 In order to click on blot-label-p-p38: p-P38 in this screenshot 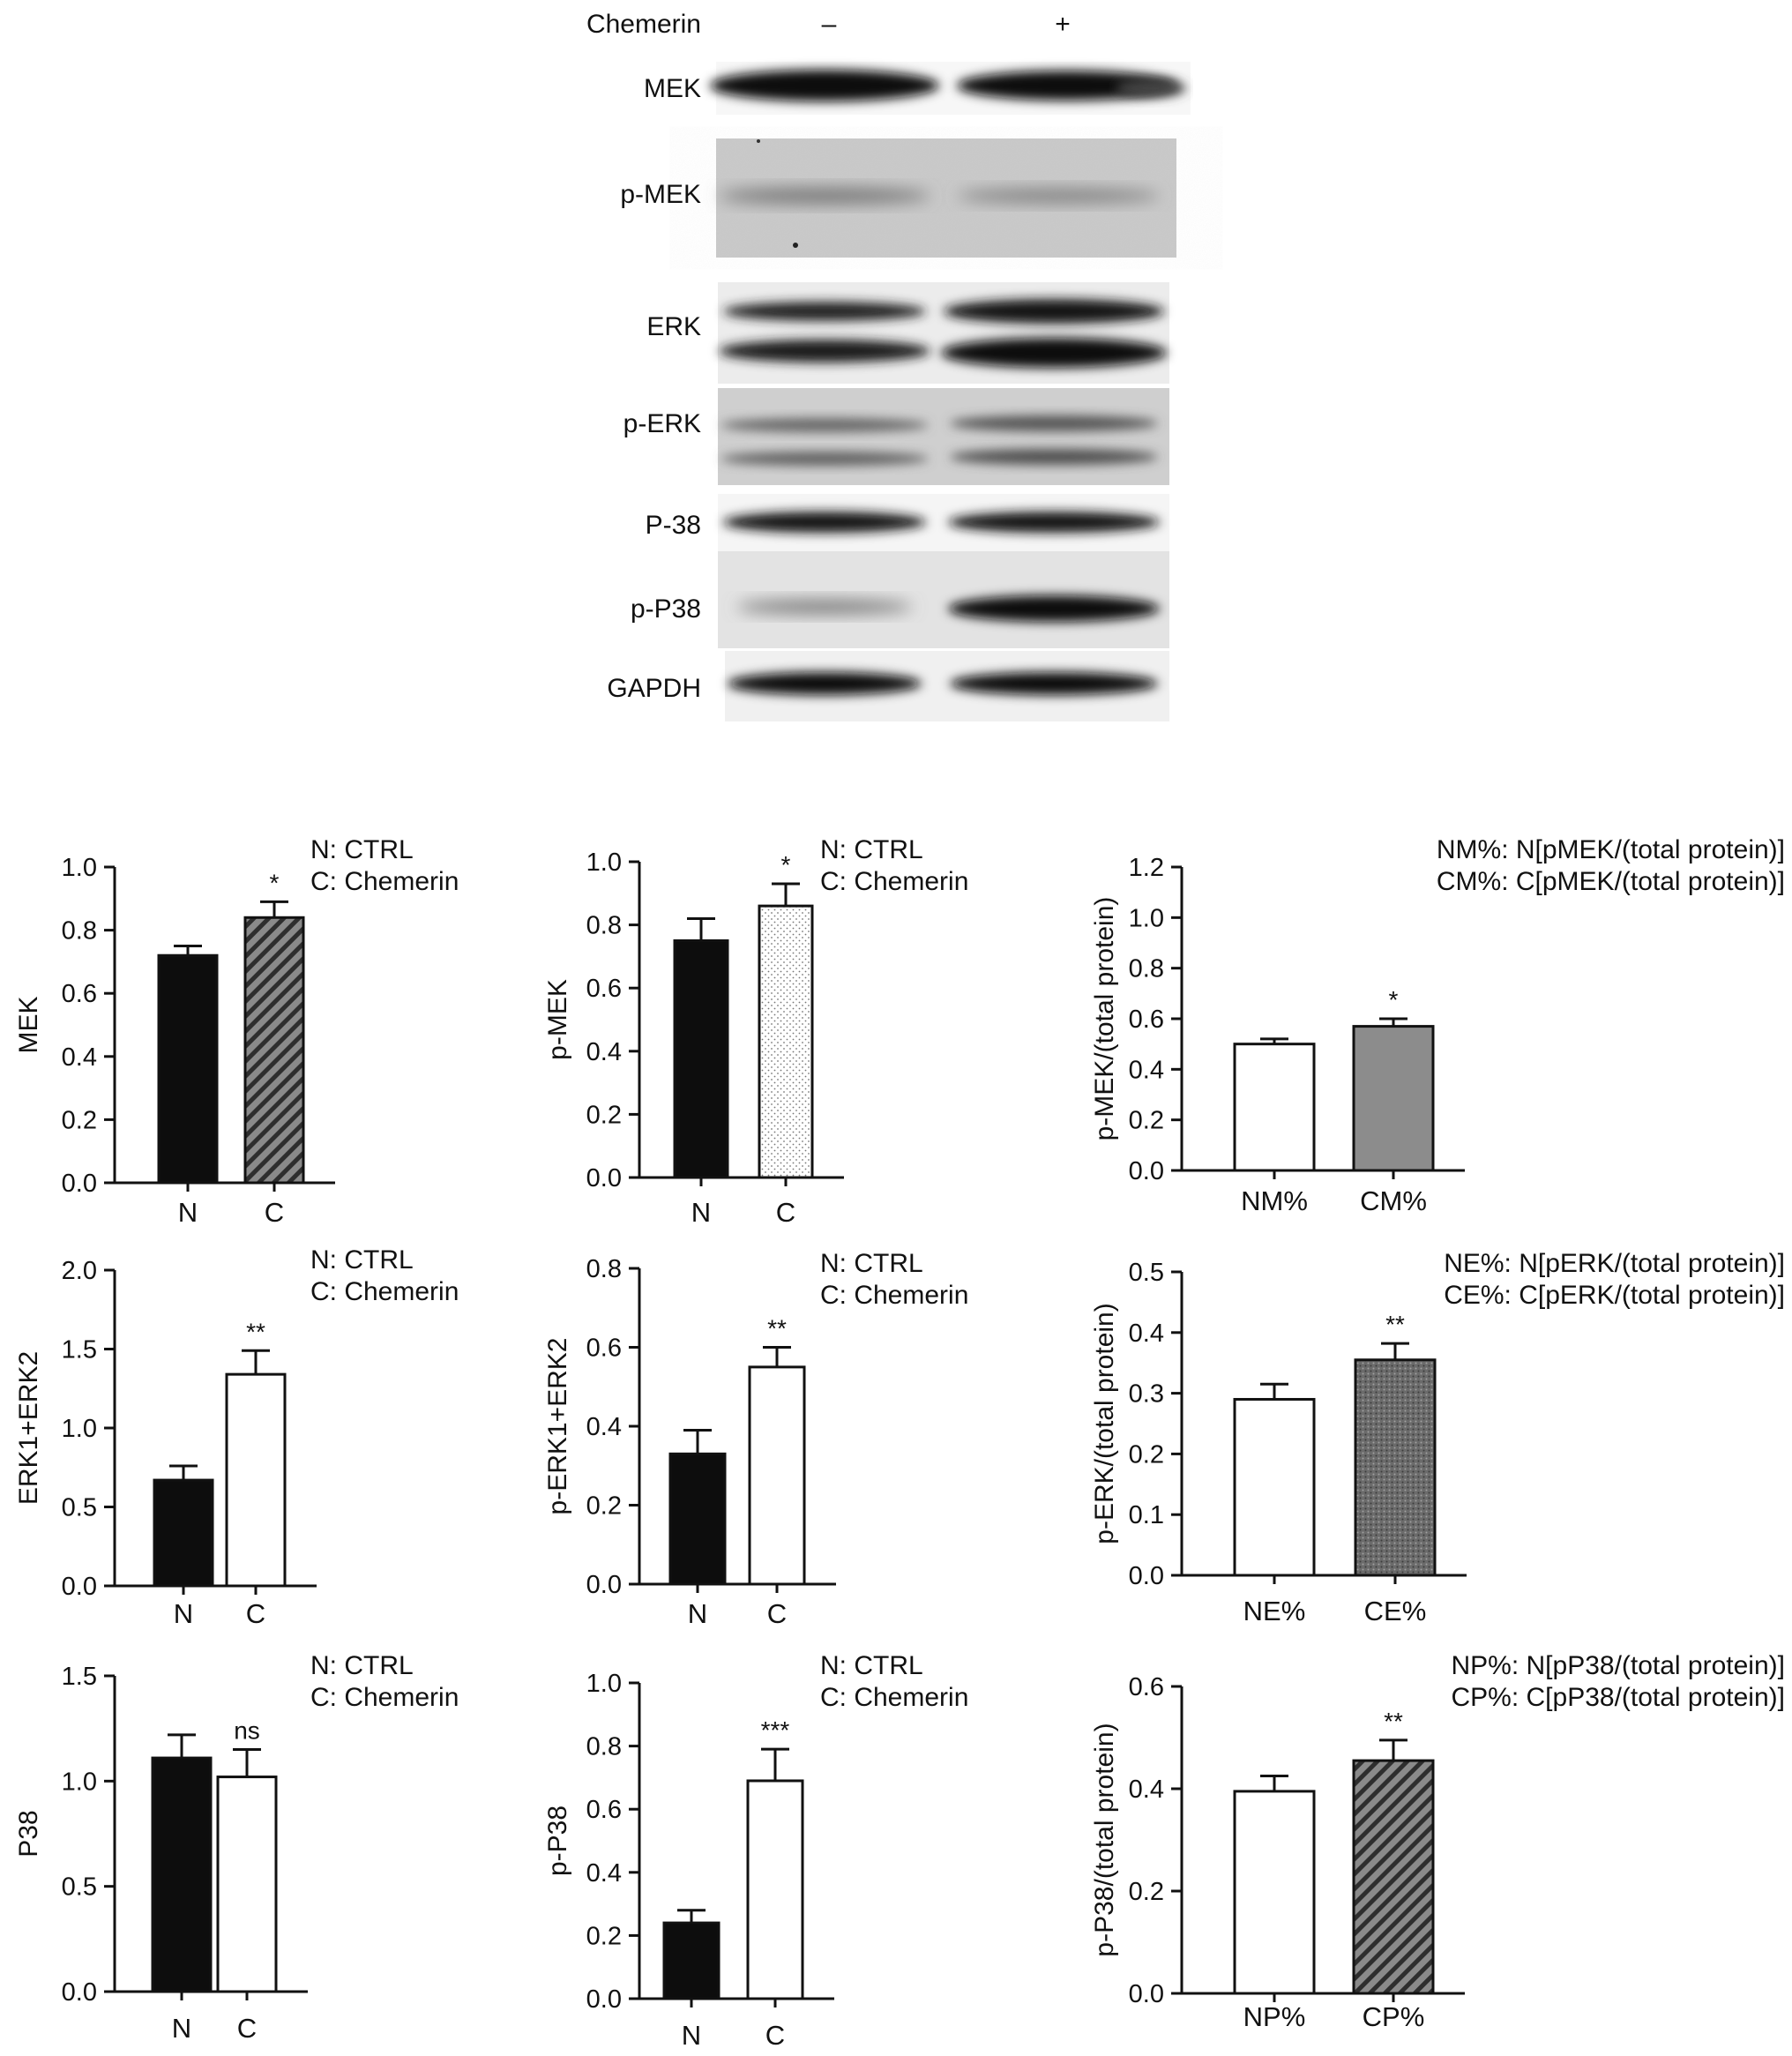, I will do `click(666, 609)`.